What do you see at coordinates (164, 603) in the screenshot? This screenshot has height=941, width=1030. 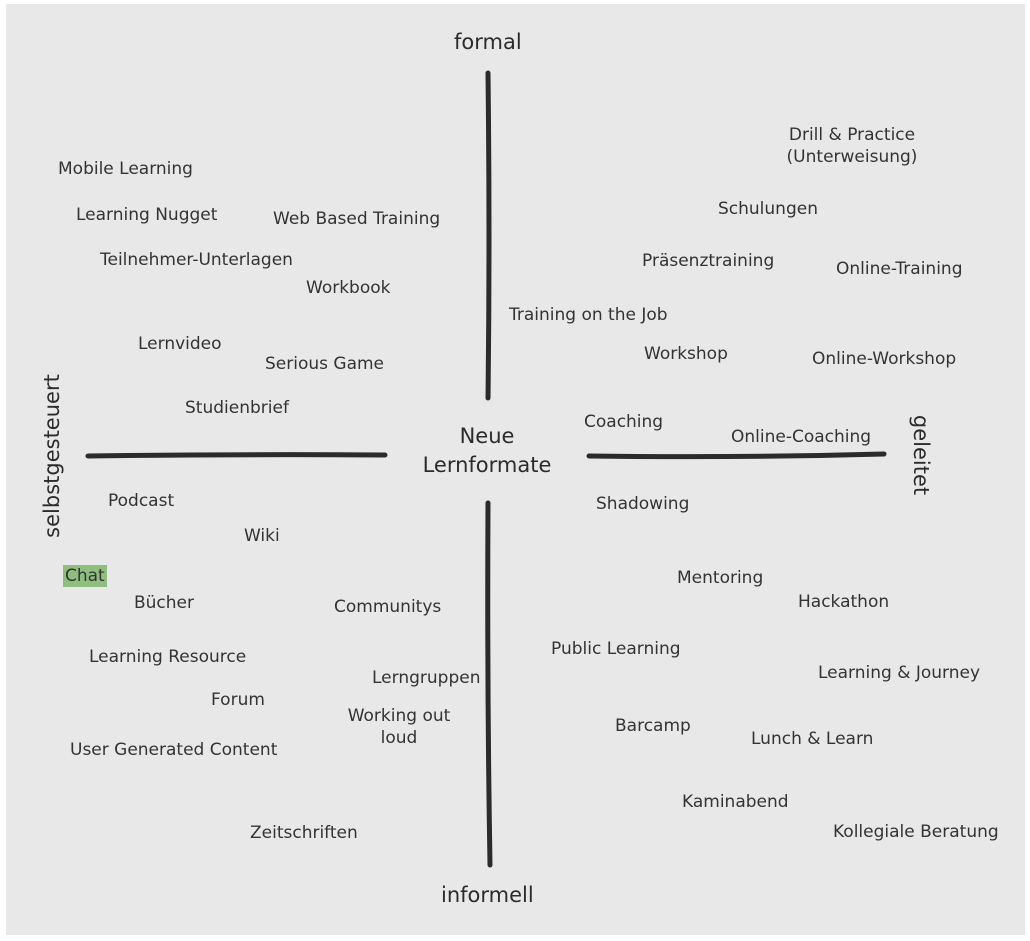 I see `item-buecher: Bücher` at bounding box center [164, 603].